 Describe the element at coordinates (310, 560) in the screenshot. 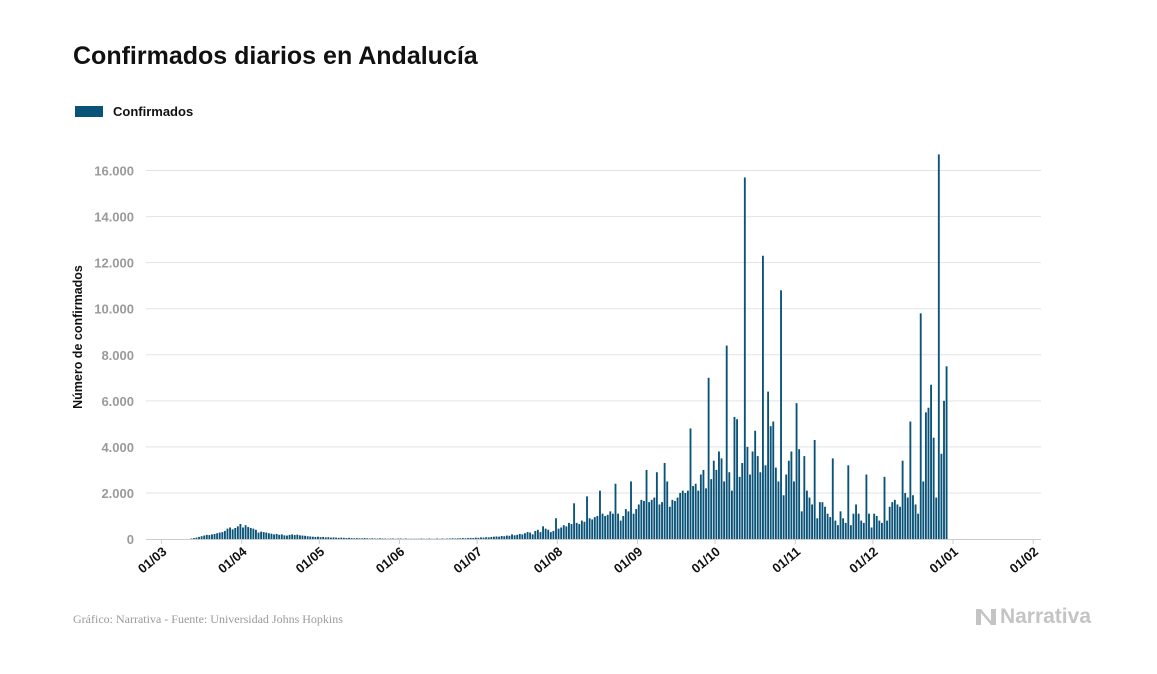

I see `x-tick-label: 01/05` at that location.